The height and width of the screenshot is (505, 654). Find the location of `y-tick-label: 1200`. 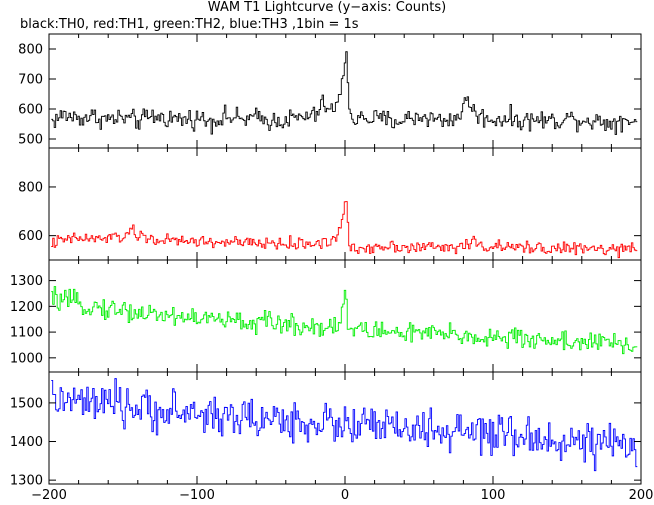

y-tick-label: 1200 is located at coordinates (26, 307).